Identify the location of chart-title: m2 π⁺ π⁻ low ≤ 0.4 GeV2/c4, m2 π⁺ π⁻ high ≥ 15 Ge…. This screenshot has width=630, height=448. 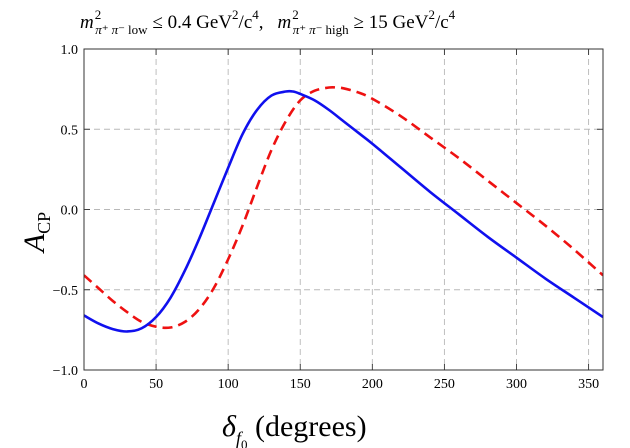
(268, 22).